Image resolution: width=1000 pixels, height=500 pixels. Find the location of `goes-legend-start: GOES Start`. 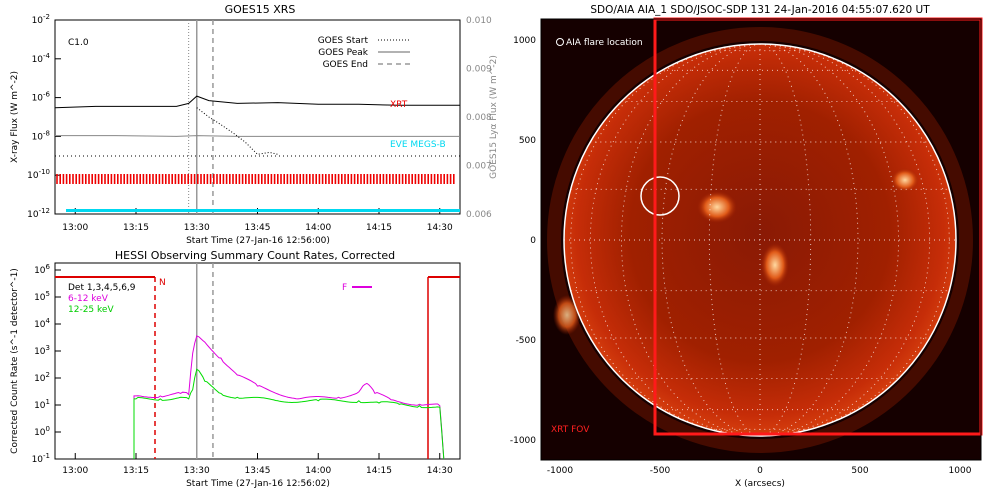

goes-legend-start: GOES Start is located at coordinates (343, 41).